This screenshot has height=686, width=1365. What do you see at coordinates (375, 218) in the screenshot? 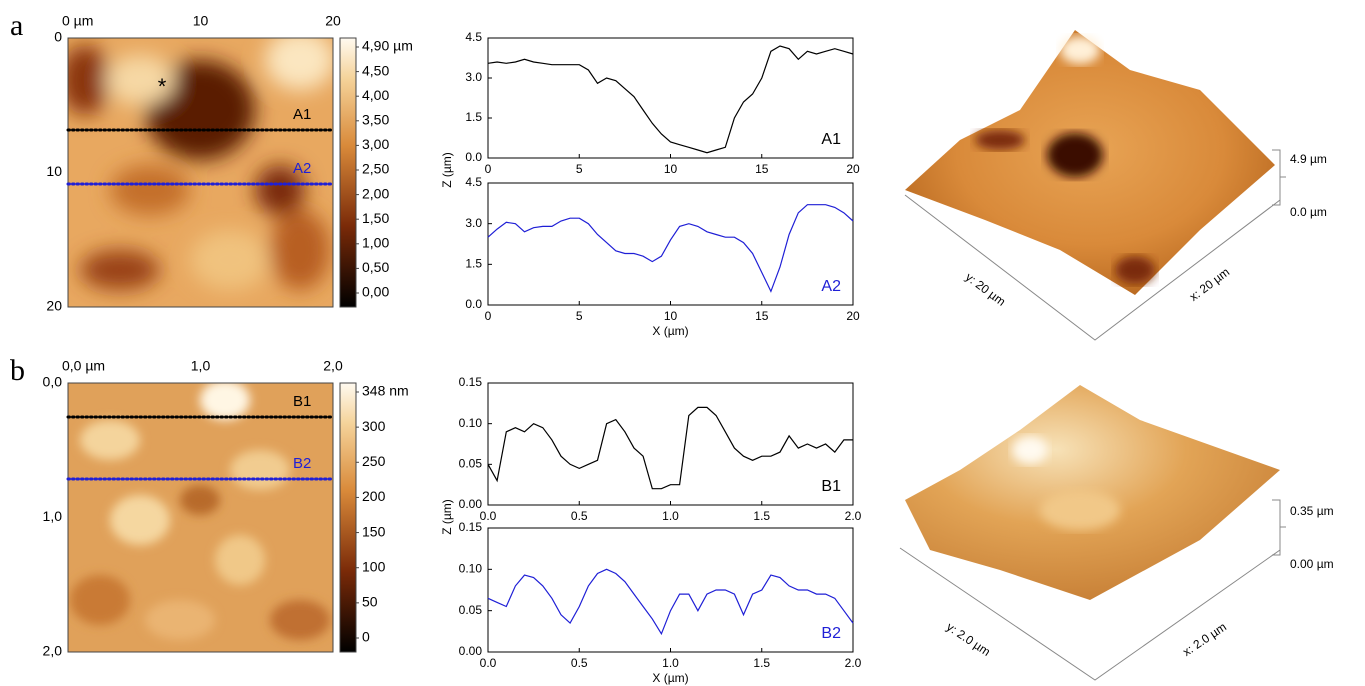
I see `colorbar-tick-label: 1,50` at bounding box center [375, 218].